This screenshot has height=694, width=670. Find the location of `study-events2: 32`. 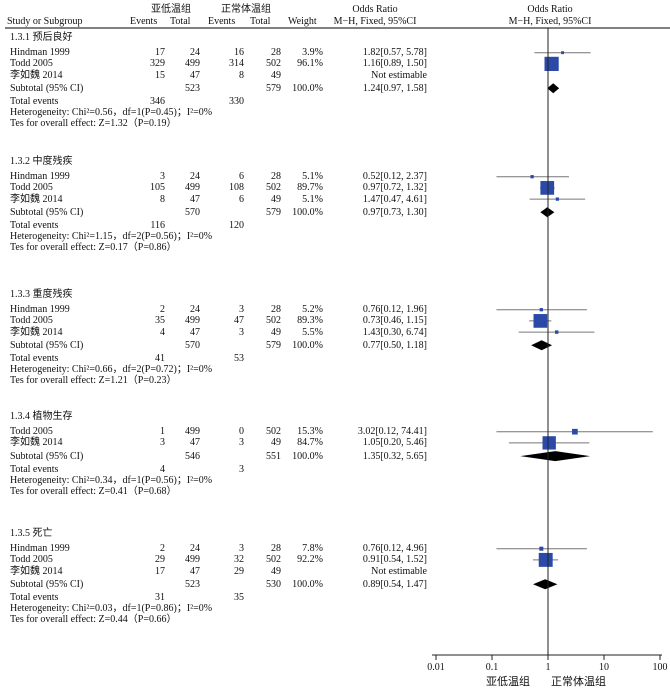

study-events2: 32 is located at coordinates (239, 560).